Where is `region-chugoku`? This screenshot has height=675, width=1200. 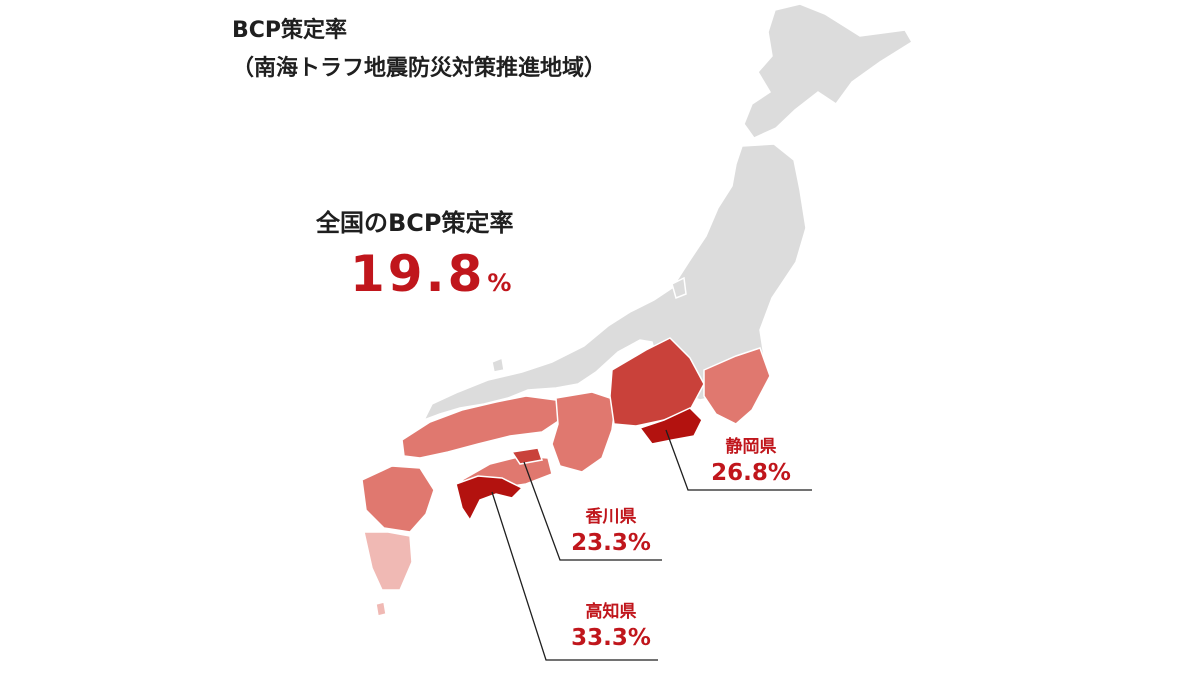
region-chugoku is located at coordinates (481, 427).